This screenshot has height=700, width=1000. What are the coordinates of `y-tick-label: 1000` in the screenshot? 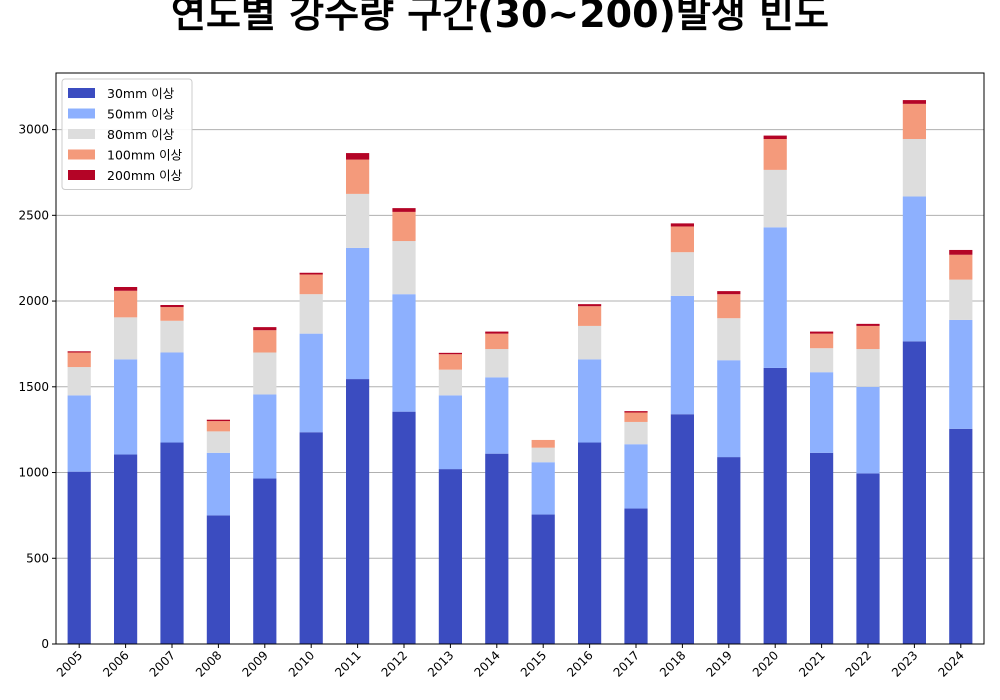 It's located at (33, 473).